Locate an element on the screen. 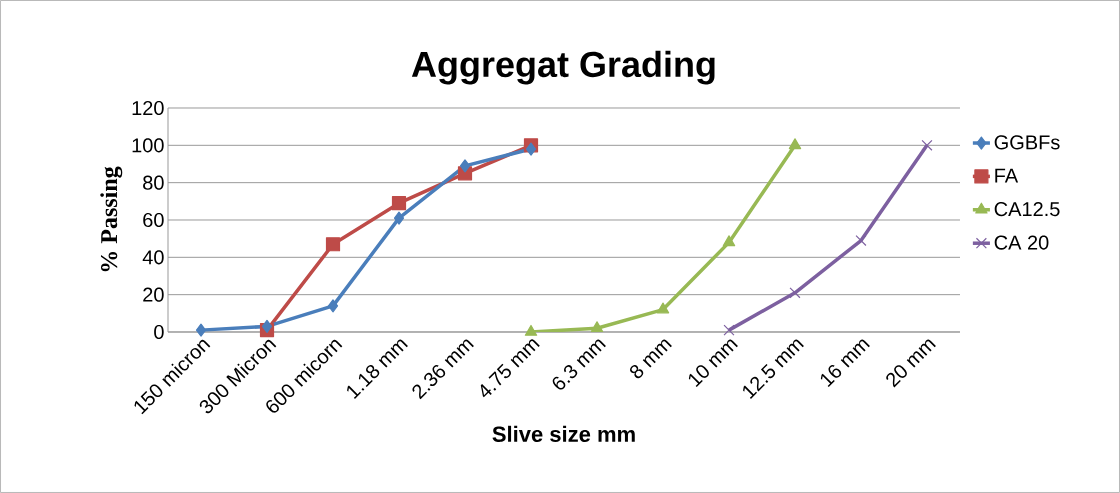 The width and height of the screenshot is (1120, 493). x-tick-label: 1.18 mm is located at coordinates (377, 369).